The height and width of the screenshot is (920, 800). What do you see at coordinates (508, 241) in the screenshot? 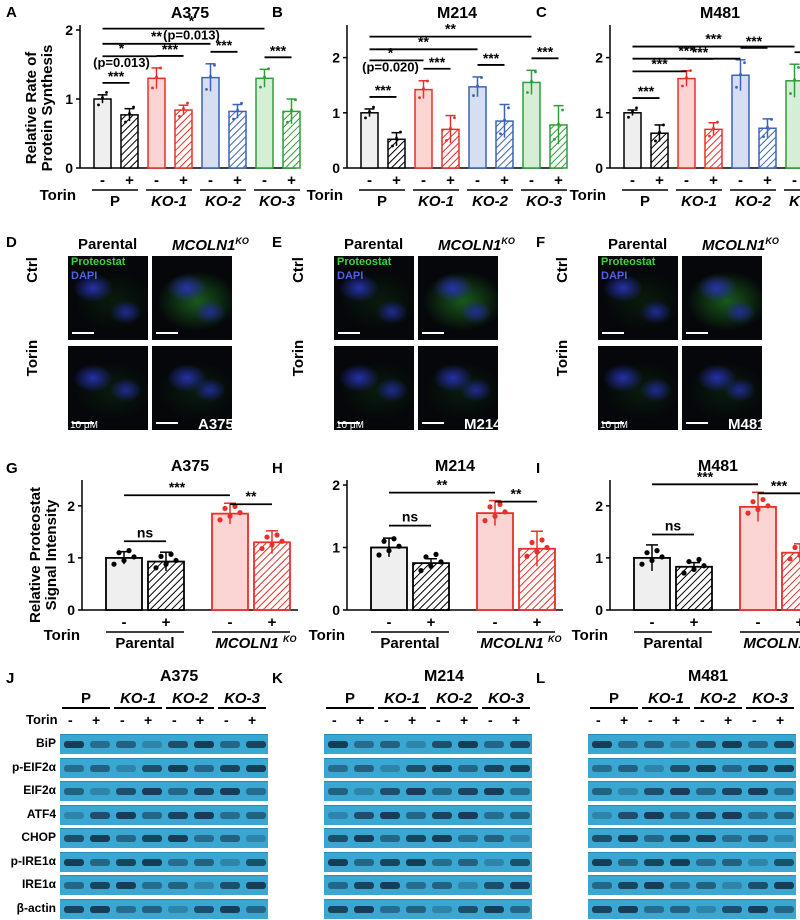
I see `ko-sup: KO` at bounding box center [508, 241].